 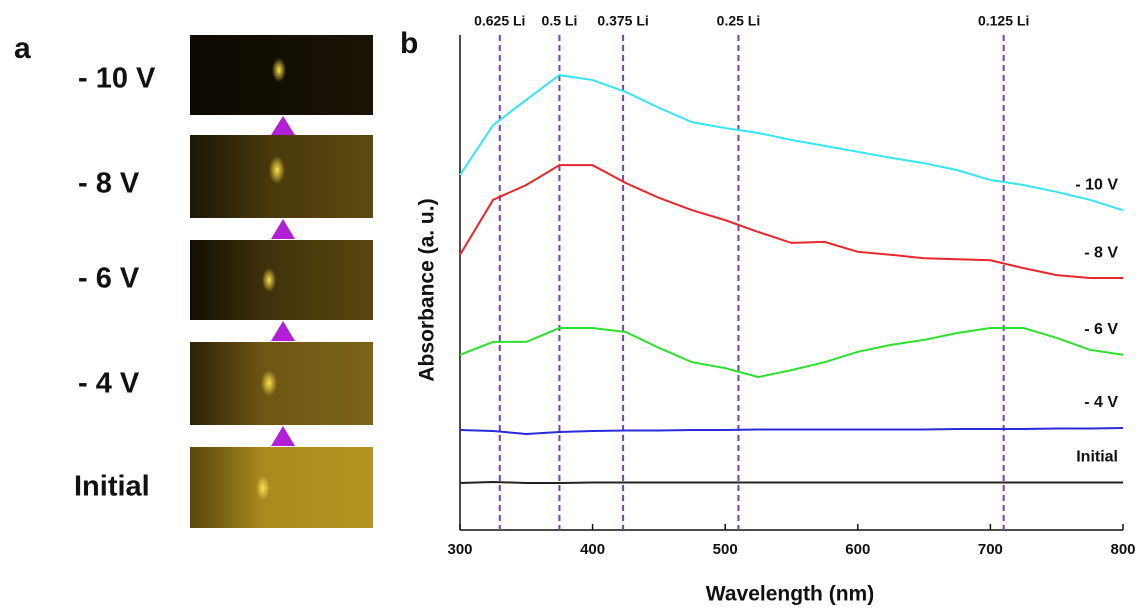 I want to click on marker-label: 0.375 Li, so click(x=622, y=21).